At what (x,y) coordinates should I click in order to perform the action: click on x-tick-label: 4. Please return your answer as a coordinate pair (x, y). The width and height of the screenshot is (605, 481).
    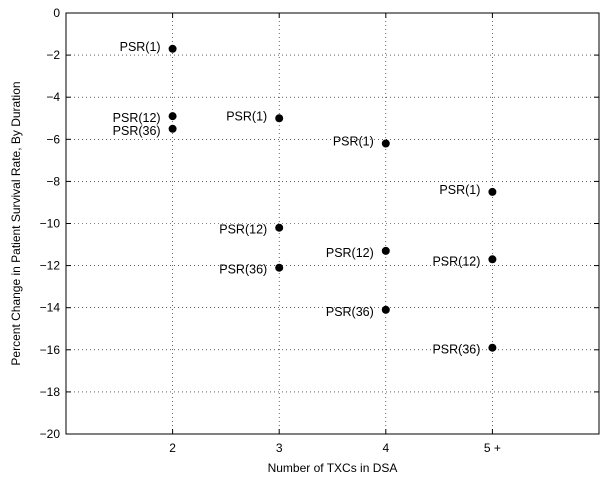
    Looking at the image, I should click on (385, 448).